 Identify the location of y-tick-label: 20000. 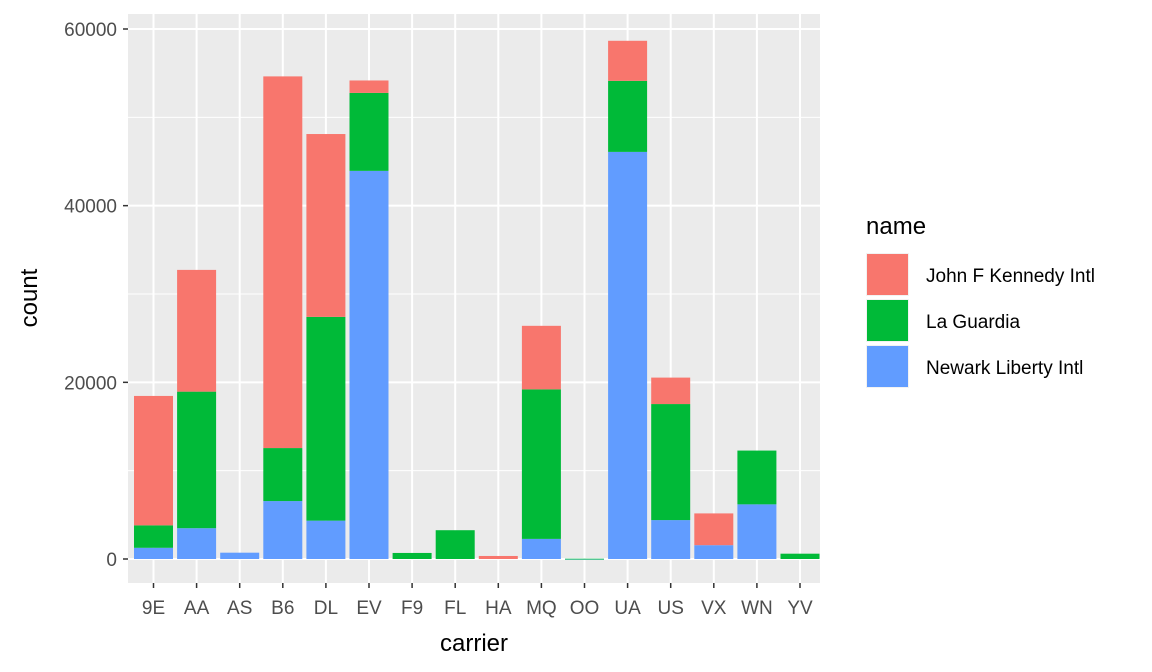
(90, 383).